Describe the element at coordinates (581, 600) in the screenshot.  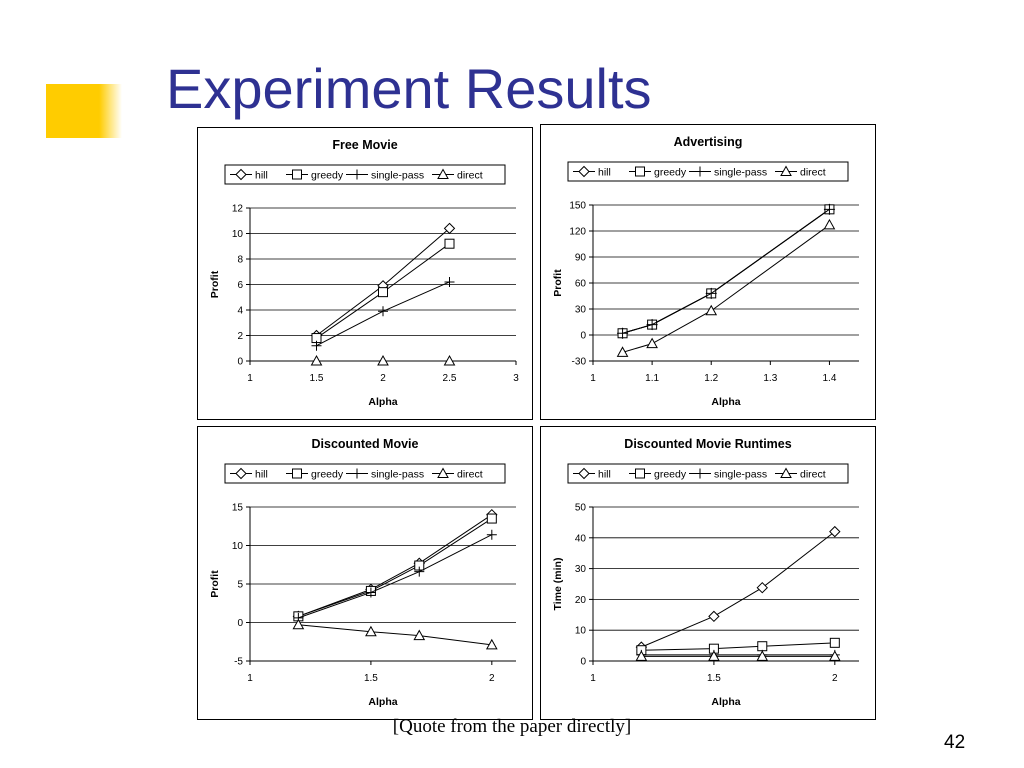
I see `discounted-movie-runtimes-ytick-label: 20` at that location.